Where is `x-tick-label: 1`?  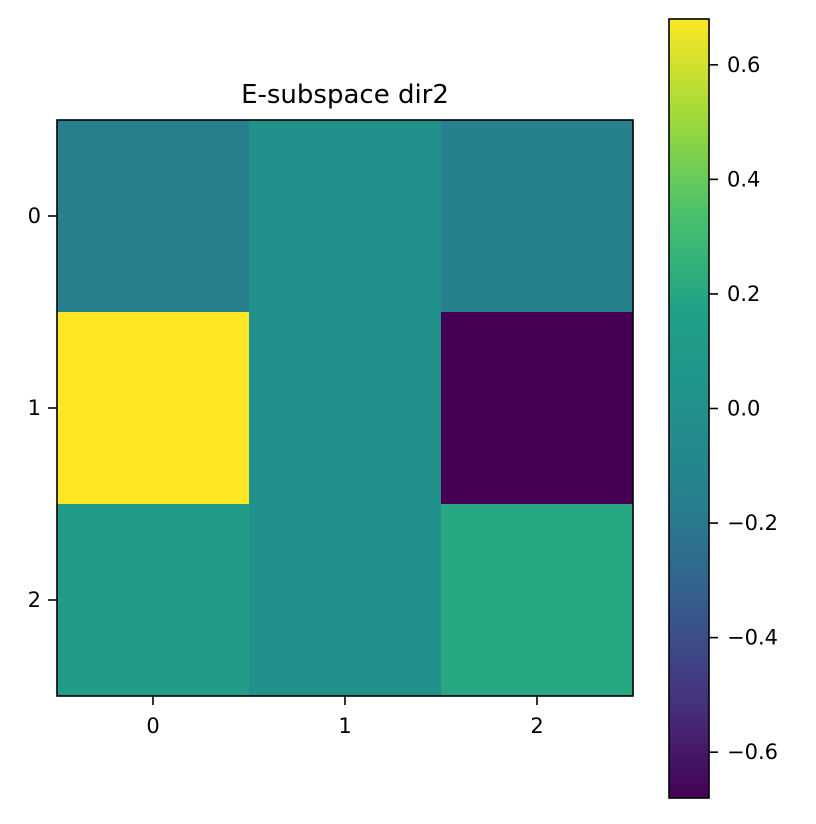
x-tick-label: 1 is located at coordinates (344, 726).